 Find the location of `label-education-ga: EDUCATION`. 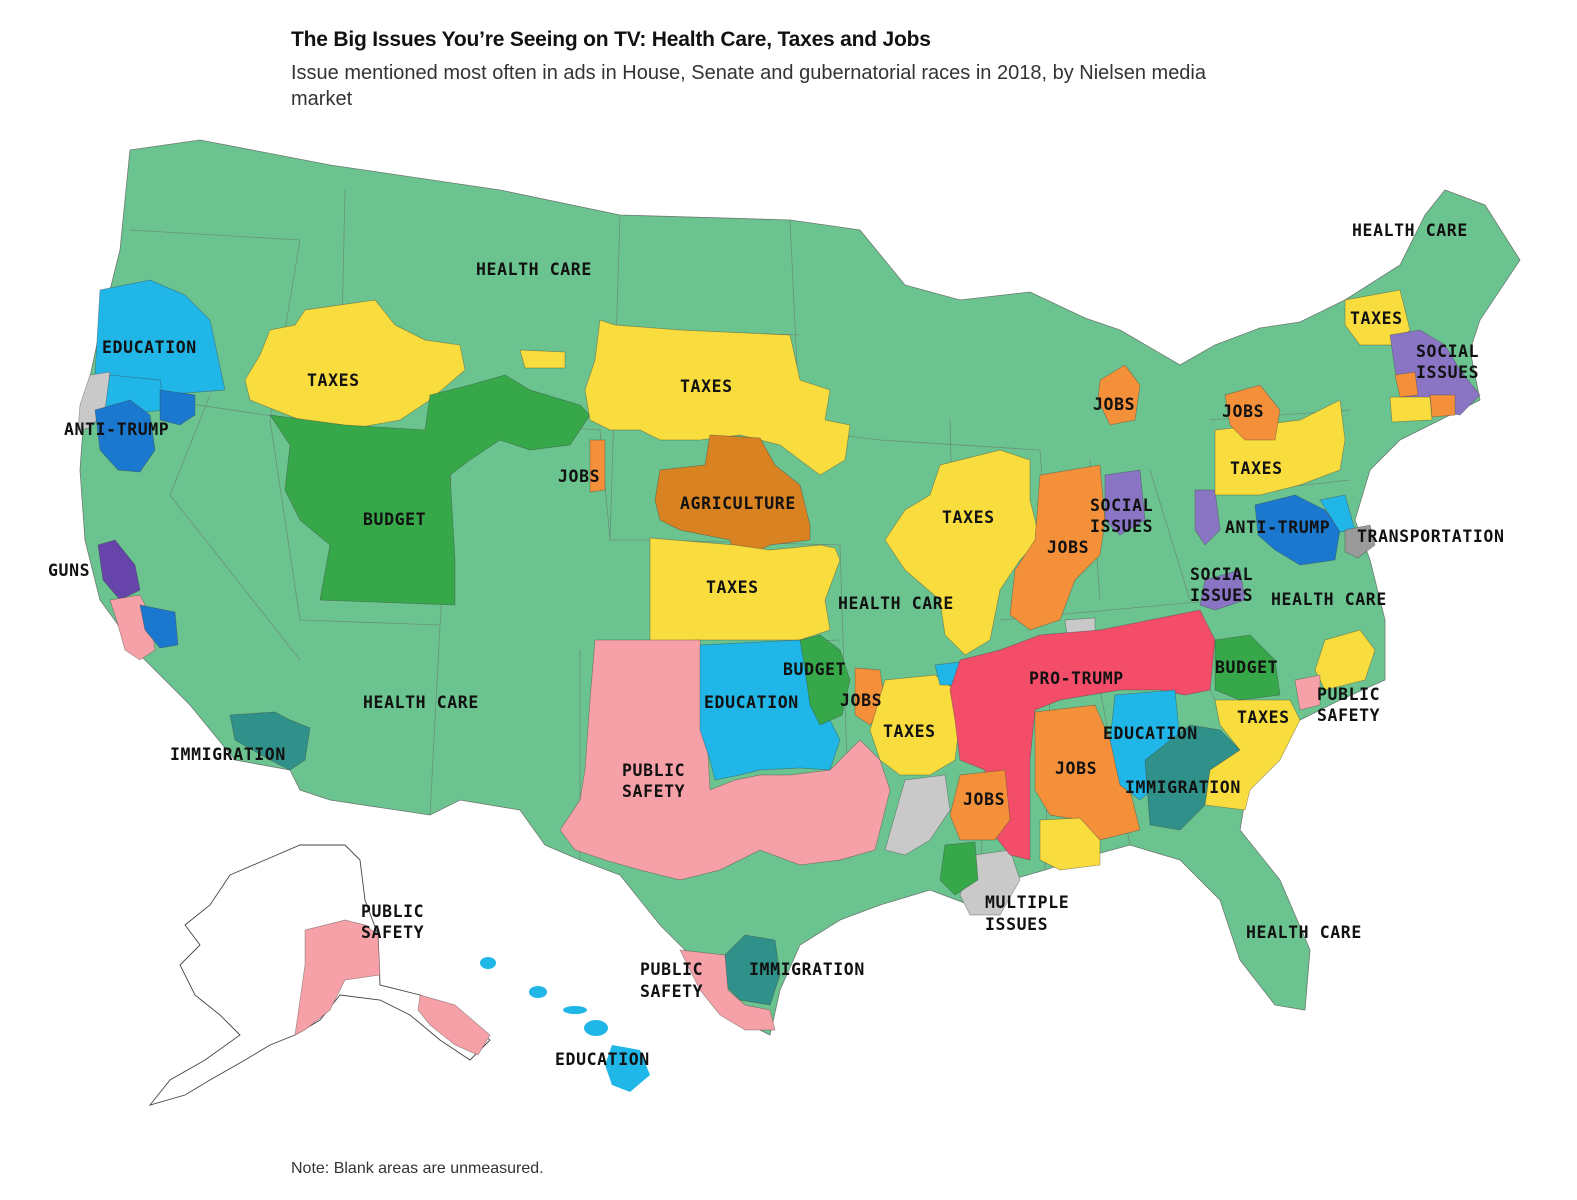

label-education-ga: EDUCATION is located at coordinates (1150, 733).